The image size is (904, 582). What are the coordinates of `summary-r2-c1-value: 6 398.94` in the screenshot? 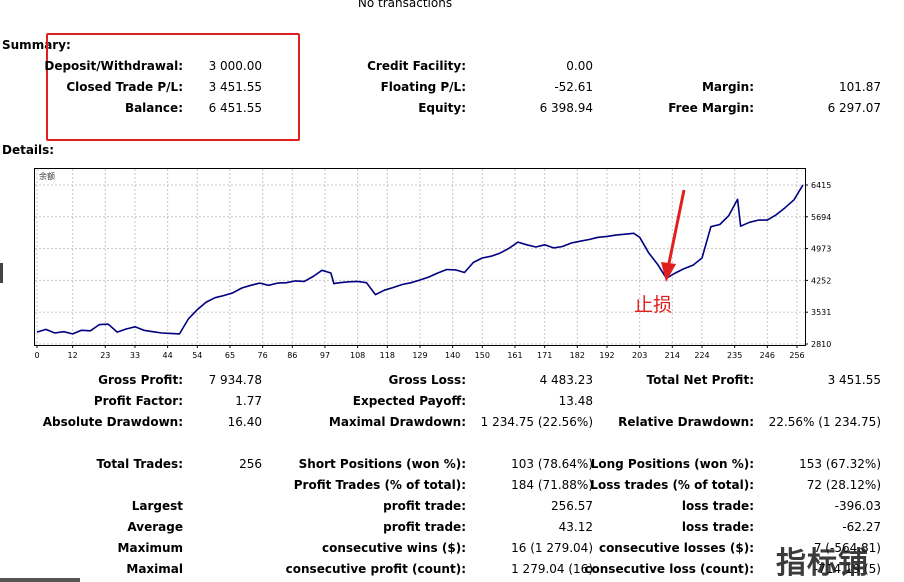 It's located at (566, 108).